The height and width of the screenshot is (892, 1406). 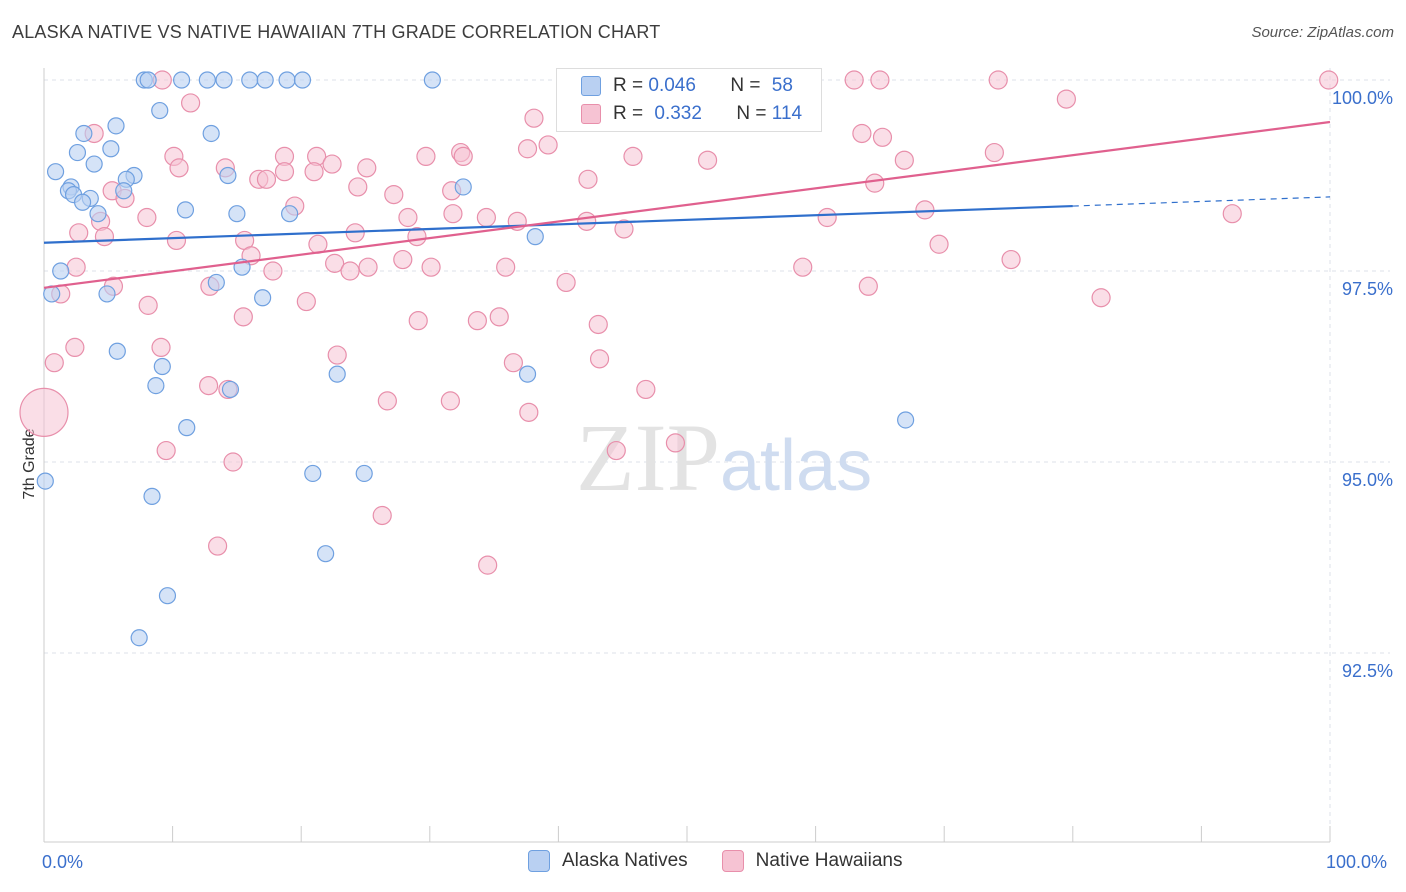 I want to click on bottom-legend-swatch-blue, so click(x=539, y=861).